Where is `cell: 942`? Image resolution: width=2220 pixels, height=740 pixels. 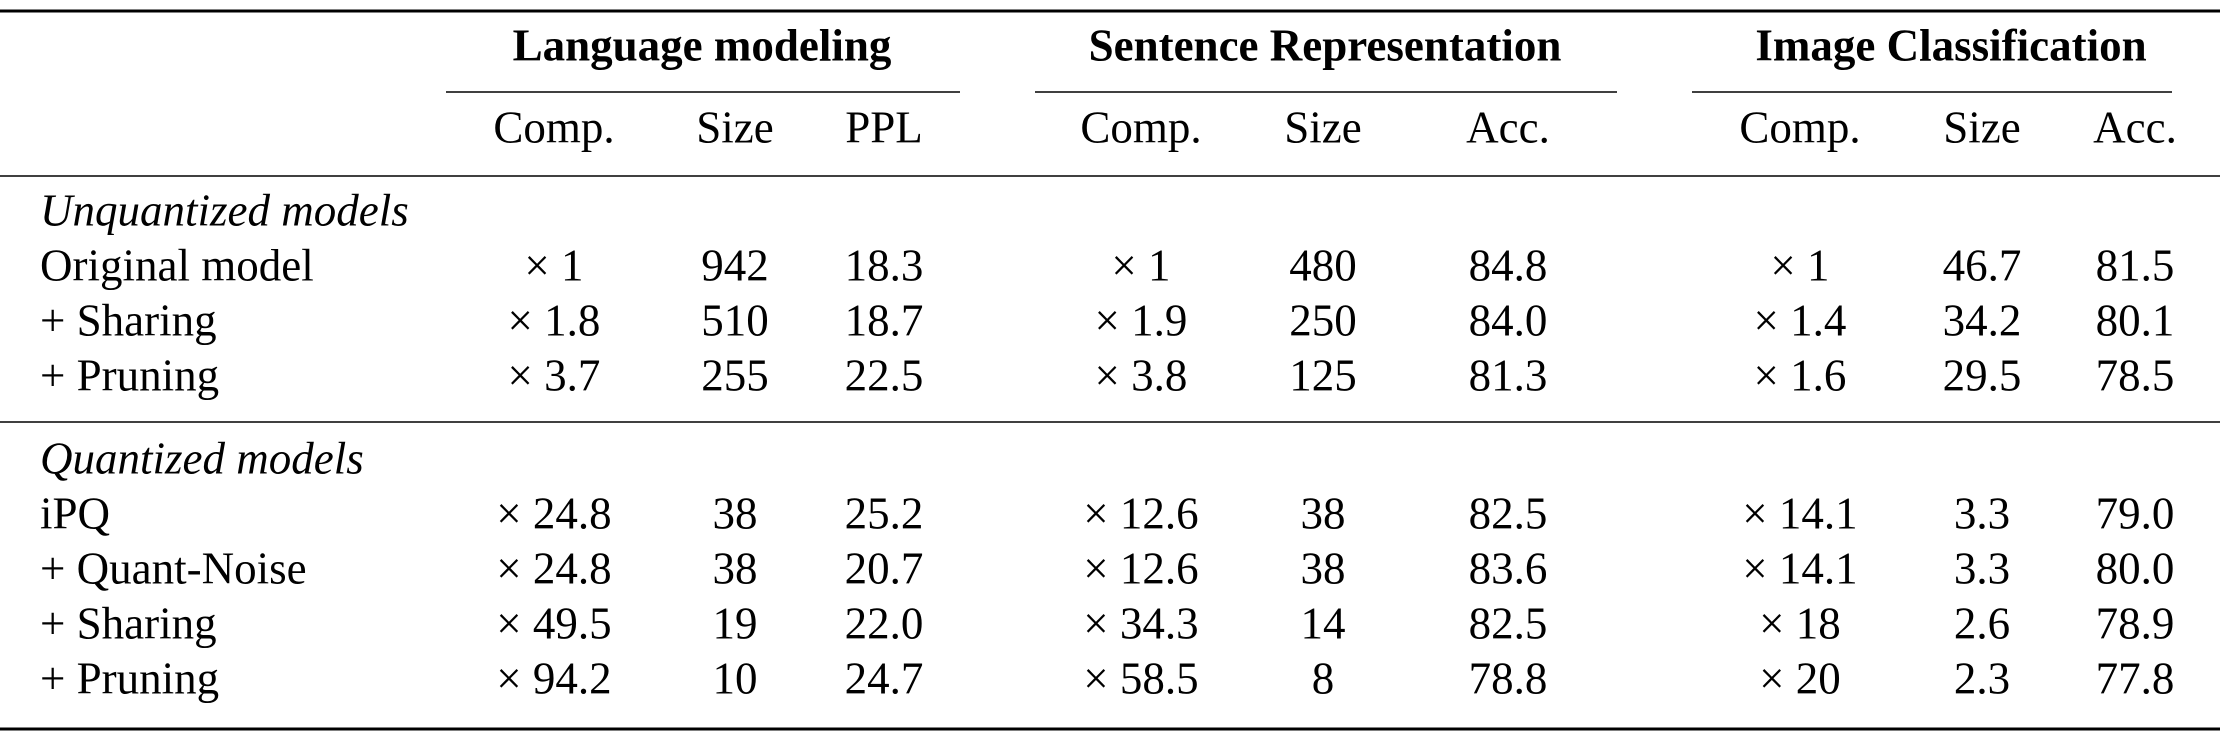
cell: 942 is located at coordinates (735, 265).